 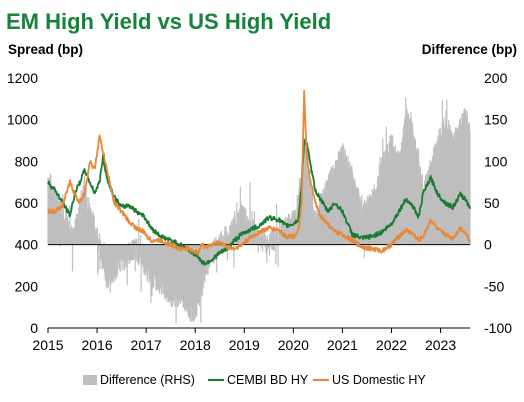 I want to click on right-tick-label: -50, so click(x=494, y=286).